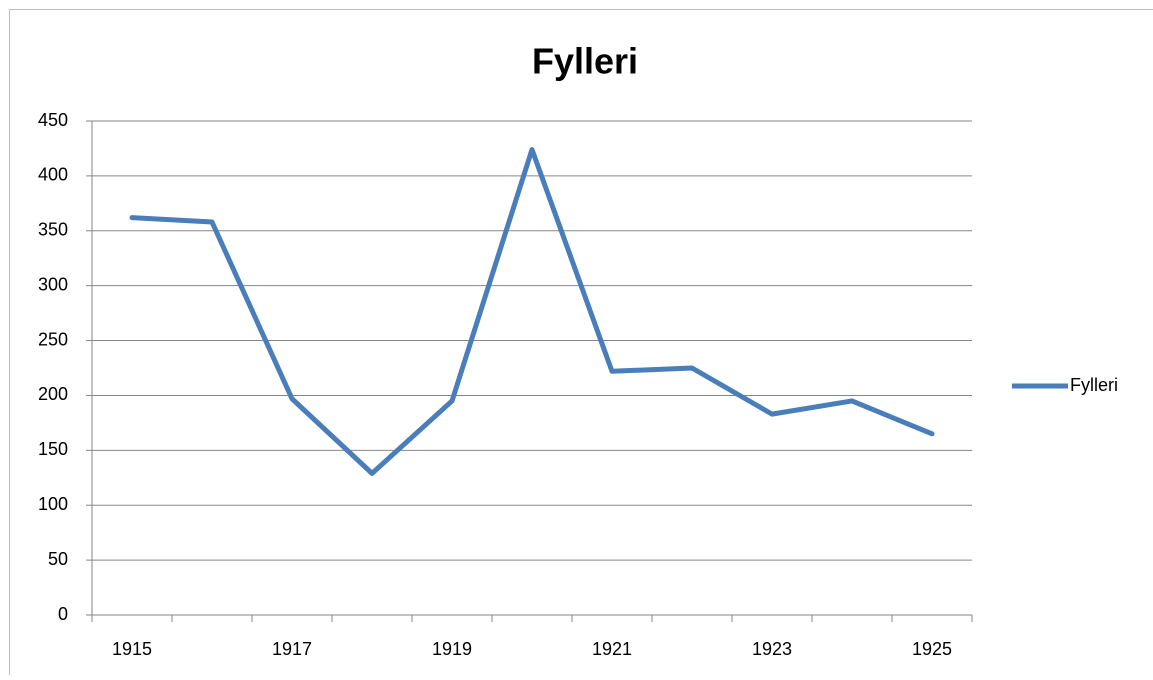 The height and width of the screenshot is (680, 1153). What do you see at coordinates (452, 649) in the screenshot?
I see `x-tick-label: 1919` at bounding box center [452, 649].